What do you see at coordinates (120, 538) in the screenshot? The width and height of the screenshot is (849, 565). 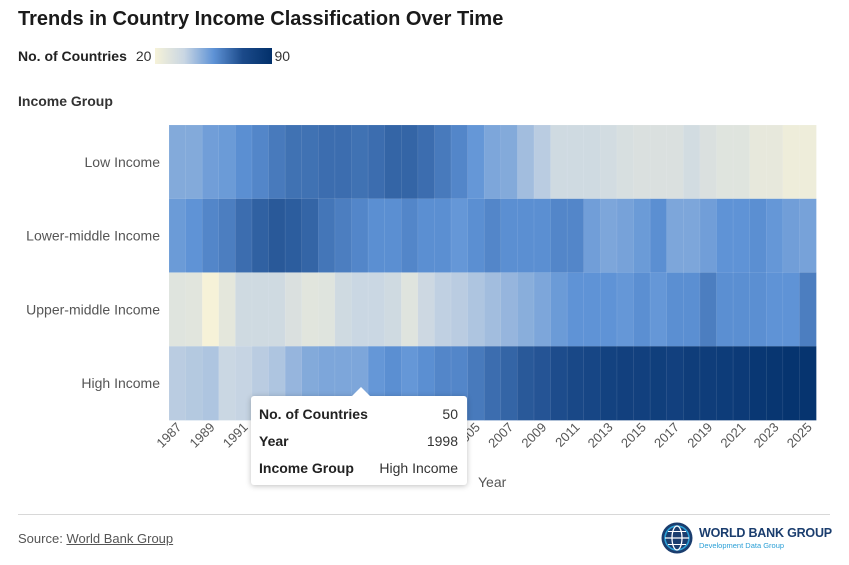 I see `source-link: World Bank Group` at bounding box center [120, 538].